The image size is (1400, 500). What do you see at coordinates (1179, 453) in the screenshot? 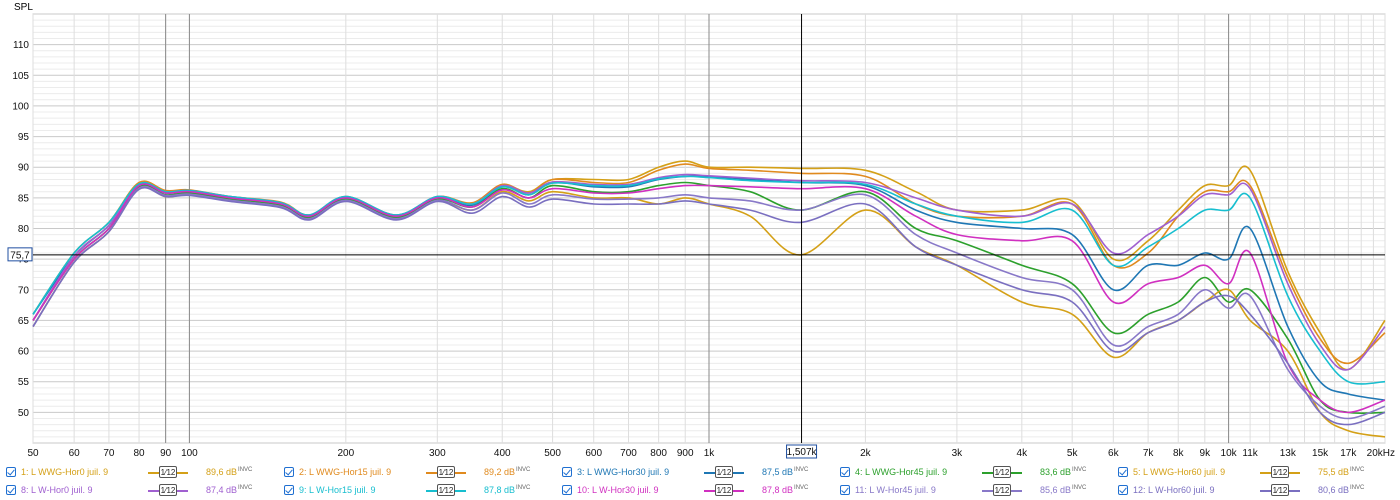
I see `x-tick-label: 8k` at bounding box center [1179, 453].